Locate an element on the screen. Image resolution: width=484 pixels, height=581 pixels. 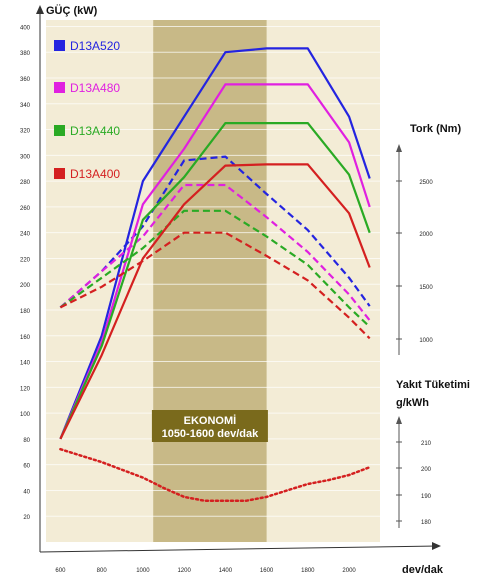
economy-label: EKONOMİ 1050-1600 dev/dak is located at coordinates (209, 426).